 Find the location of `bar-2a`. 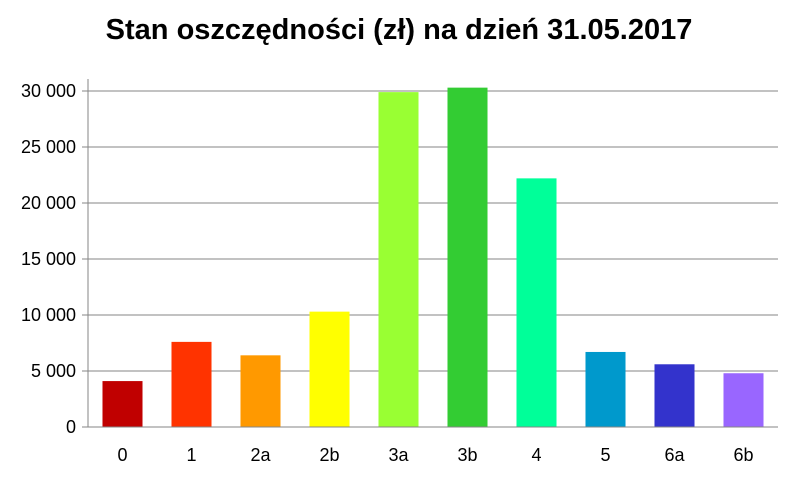

bar-2a is located at coordinates (260, 391).